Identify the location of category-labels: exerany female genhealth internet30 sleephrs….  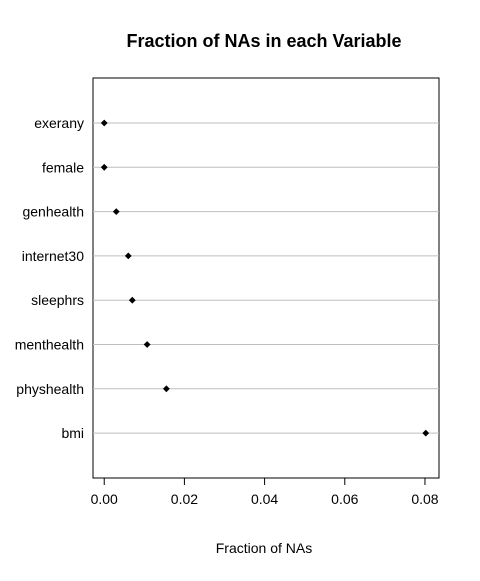
(49, 278).